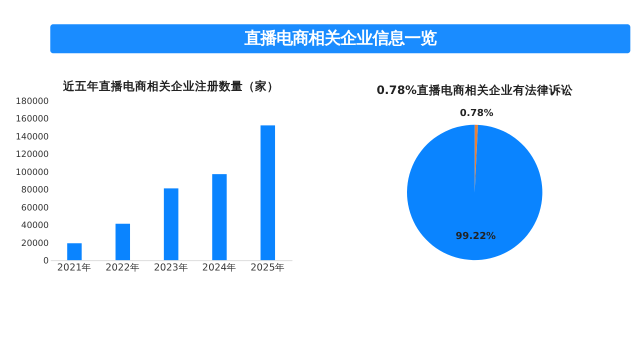 This screenshot has height=364, width=640. What do you see at coordinates (339, 38) in the screenshot?
I see `text: 直播电商相关企业信息一览` at bounding box center [339, 38].